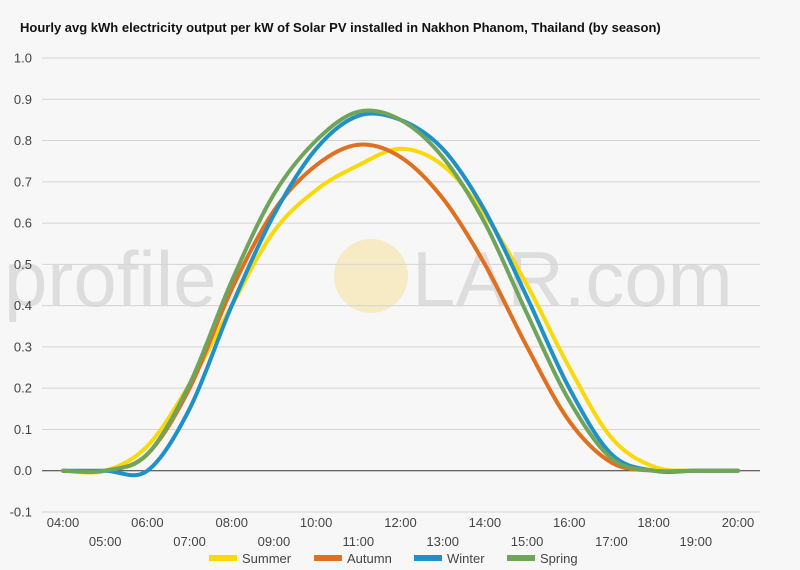 Image resolution: width=800 pixels, height=570 pixels. I want to click on x-tick-label: 12:00, so click(400, 522).